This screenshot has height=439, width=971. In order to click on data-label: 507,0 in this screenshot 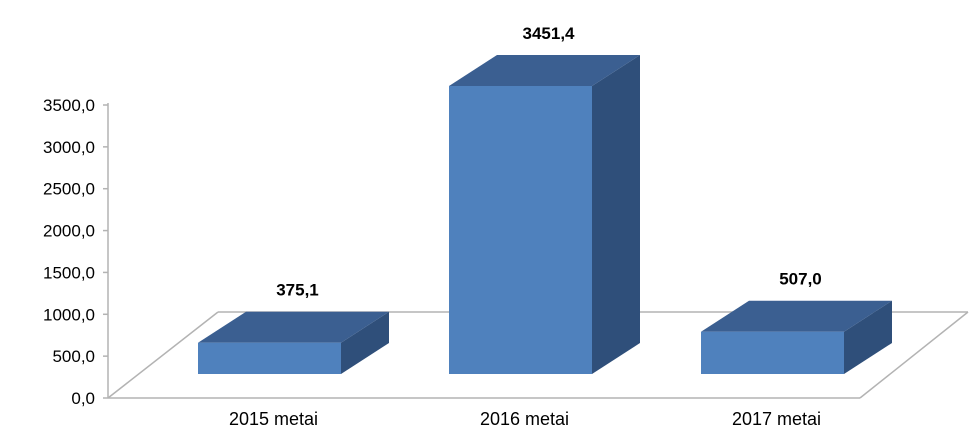, I will do `click(800, 279)`.